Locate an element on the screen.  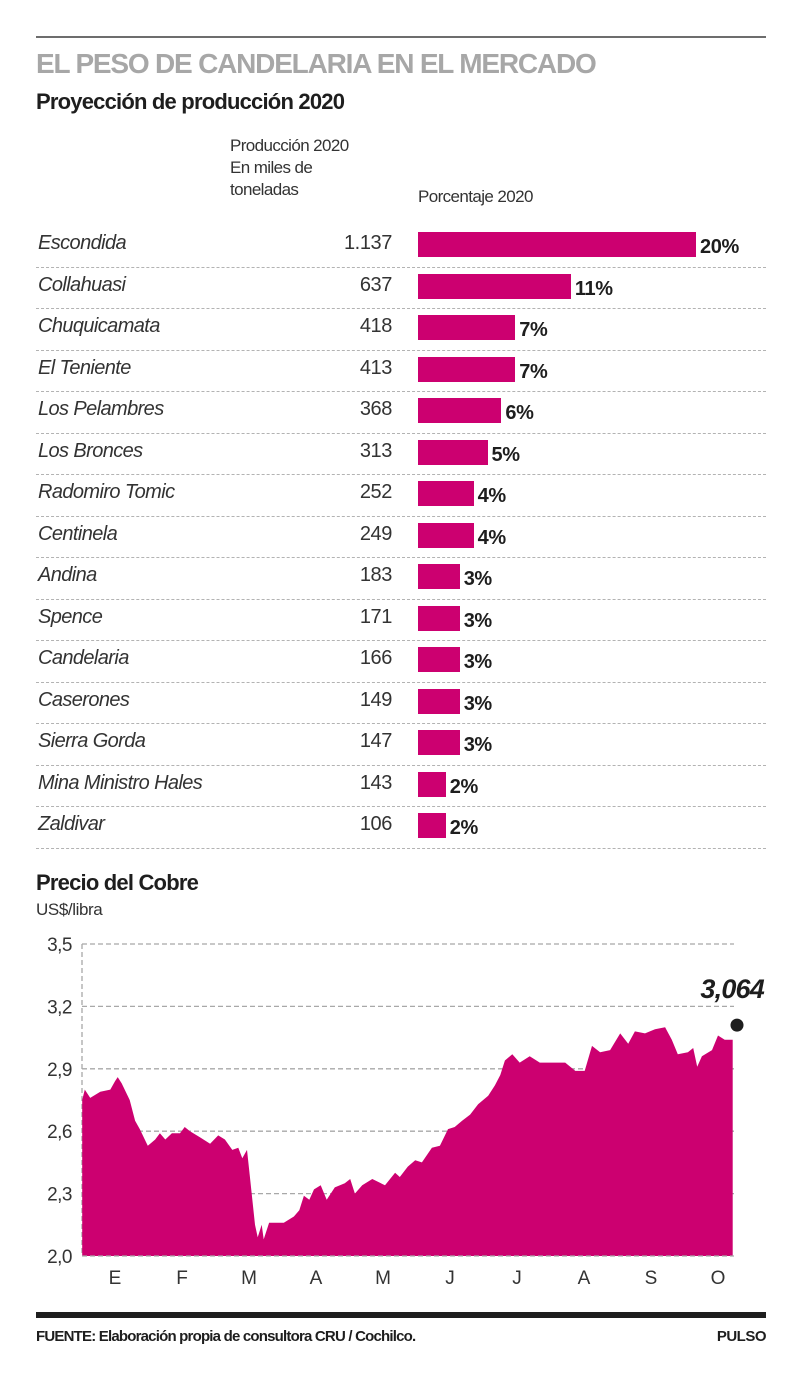
x-tick-label: O is located at coordinates (718, 1278).